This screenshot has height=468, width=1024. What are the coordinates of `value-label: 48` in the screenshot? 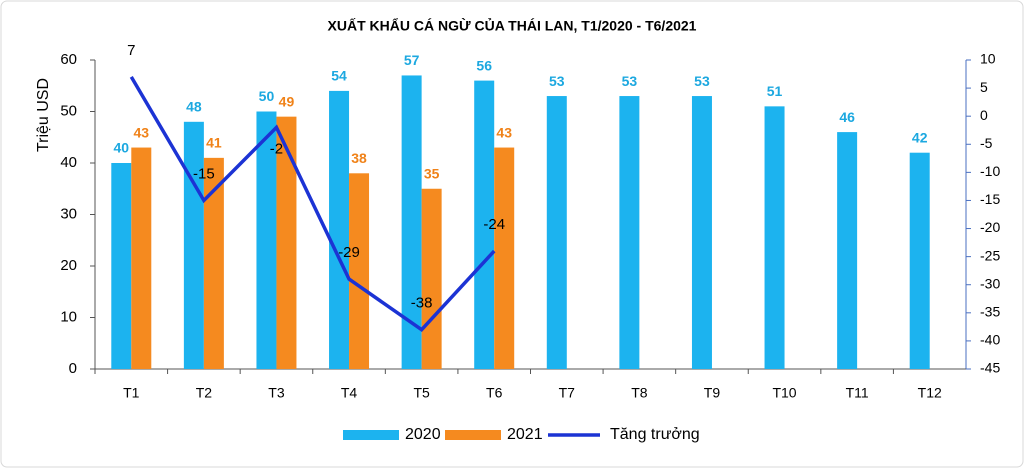 It's located at (194, 107).